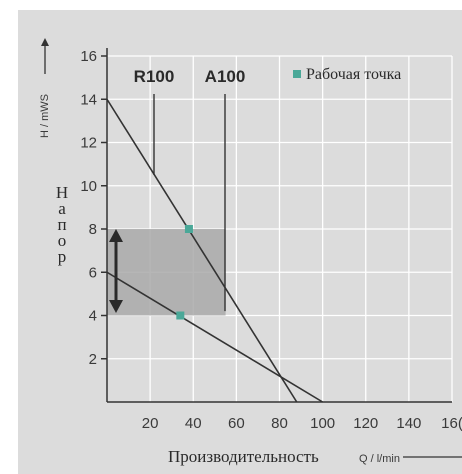 This screenshot has width=462, height=474. What do you see at coordinates (322, 423) in the screenshot?
I see `x-tick-label: 100` at bounding box center [322, 423].